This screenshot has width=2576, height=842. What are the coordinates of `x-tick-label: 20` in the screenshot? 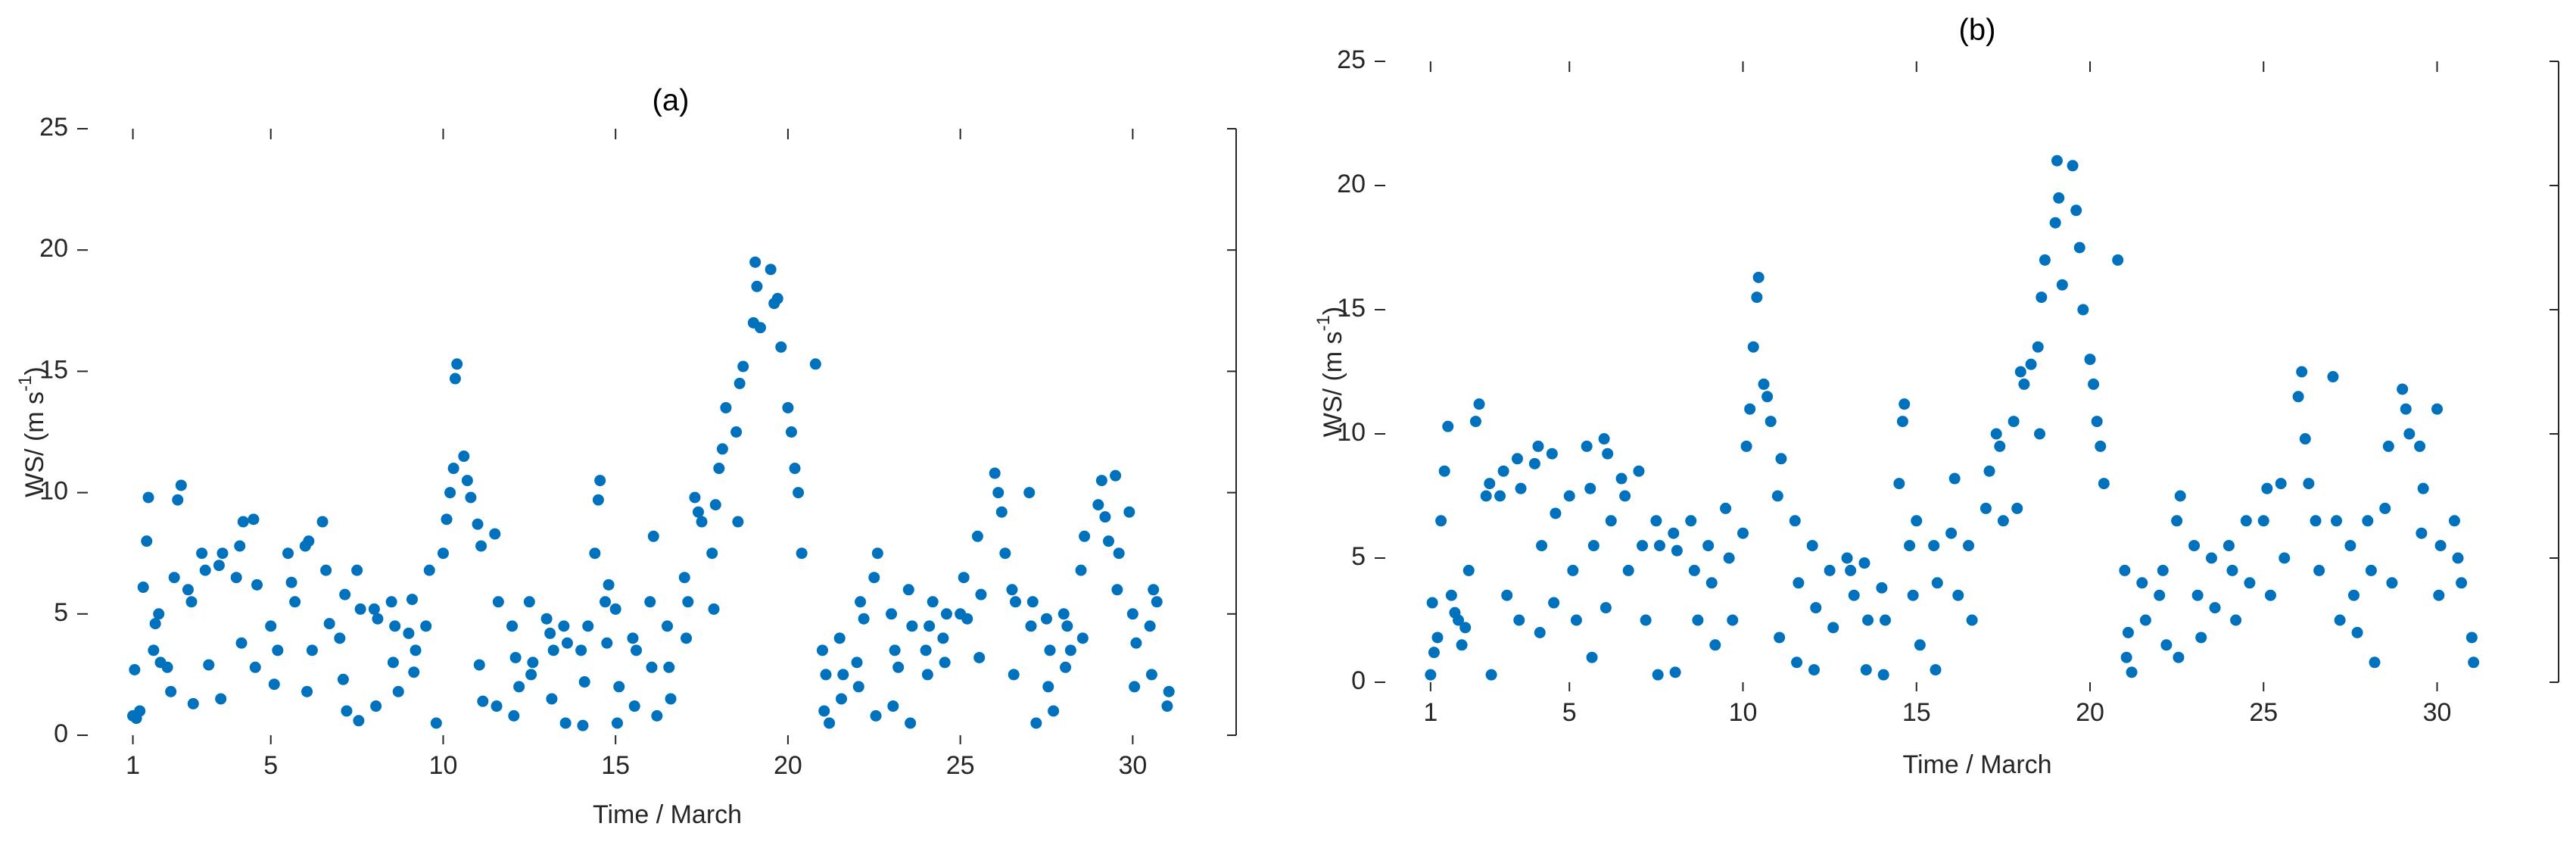 It's located at (2090, 712).